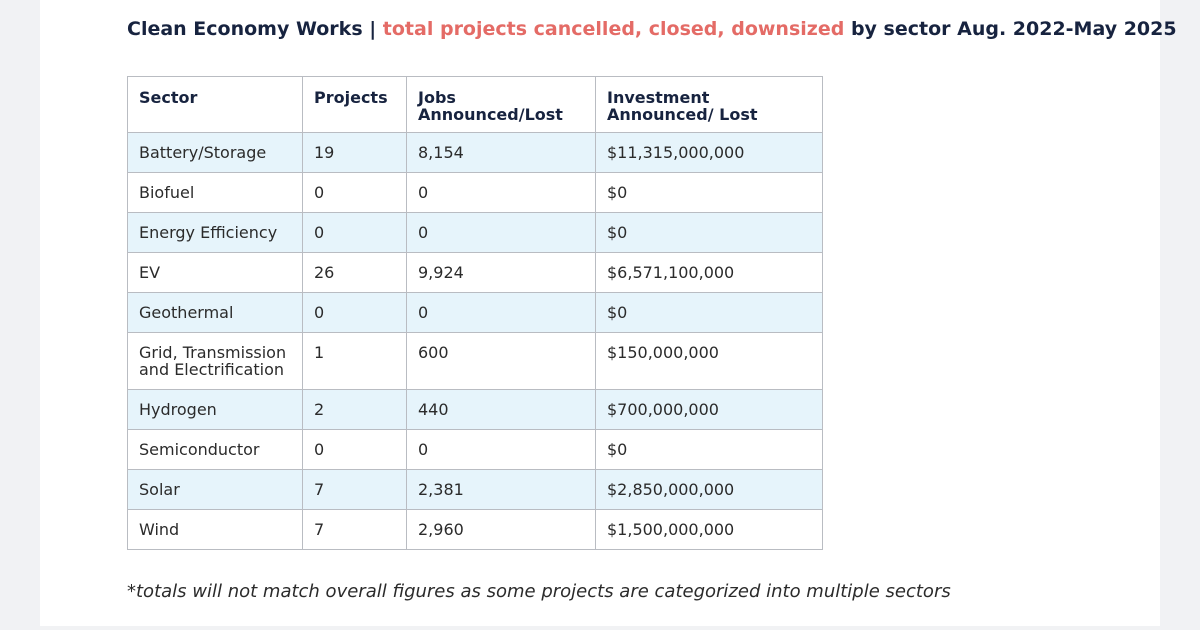  I want to click on title-prefix: Clean Economy Works |, so click(255, 29).